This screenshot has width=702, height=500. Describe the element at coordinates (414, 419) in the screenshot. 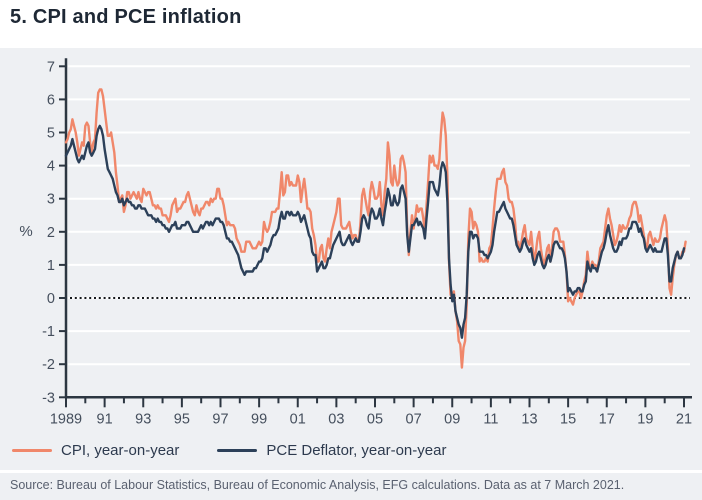

I see `svg-text: 07` at that location.